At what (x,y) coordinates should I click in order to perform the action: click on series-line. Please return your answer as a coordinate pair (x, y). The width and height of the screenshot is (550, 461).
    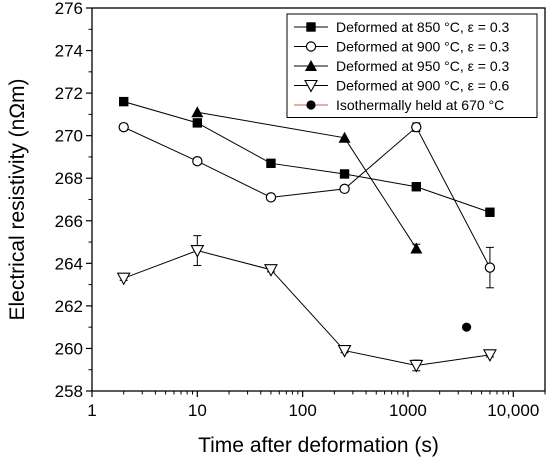
    Looking at the image, I should click on (307, 180).